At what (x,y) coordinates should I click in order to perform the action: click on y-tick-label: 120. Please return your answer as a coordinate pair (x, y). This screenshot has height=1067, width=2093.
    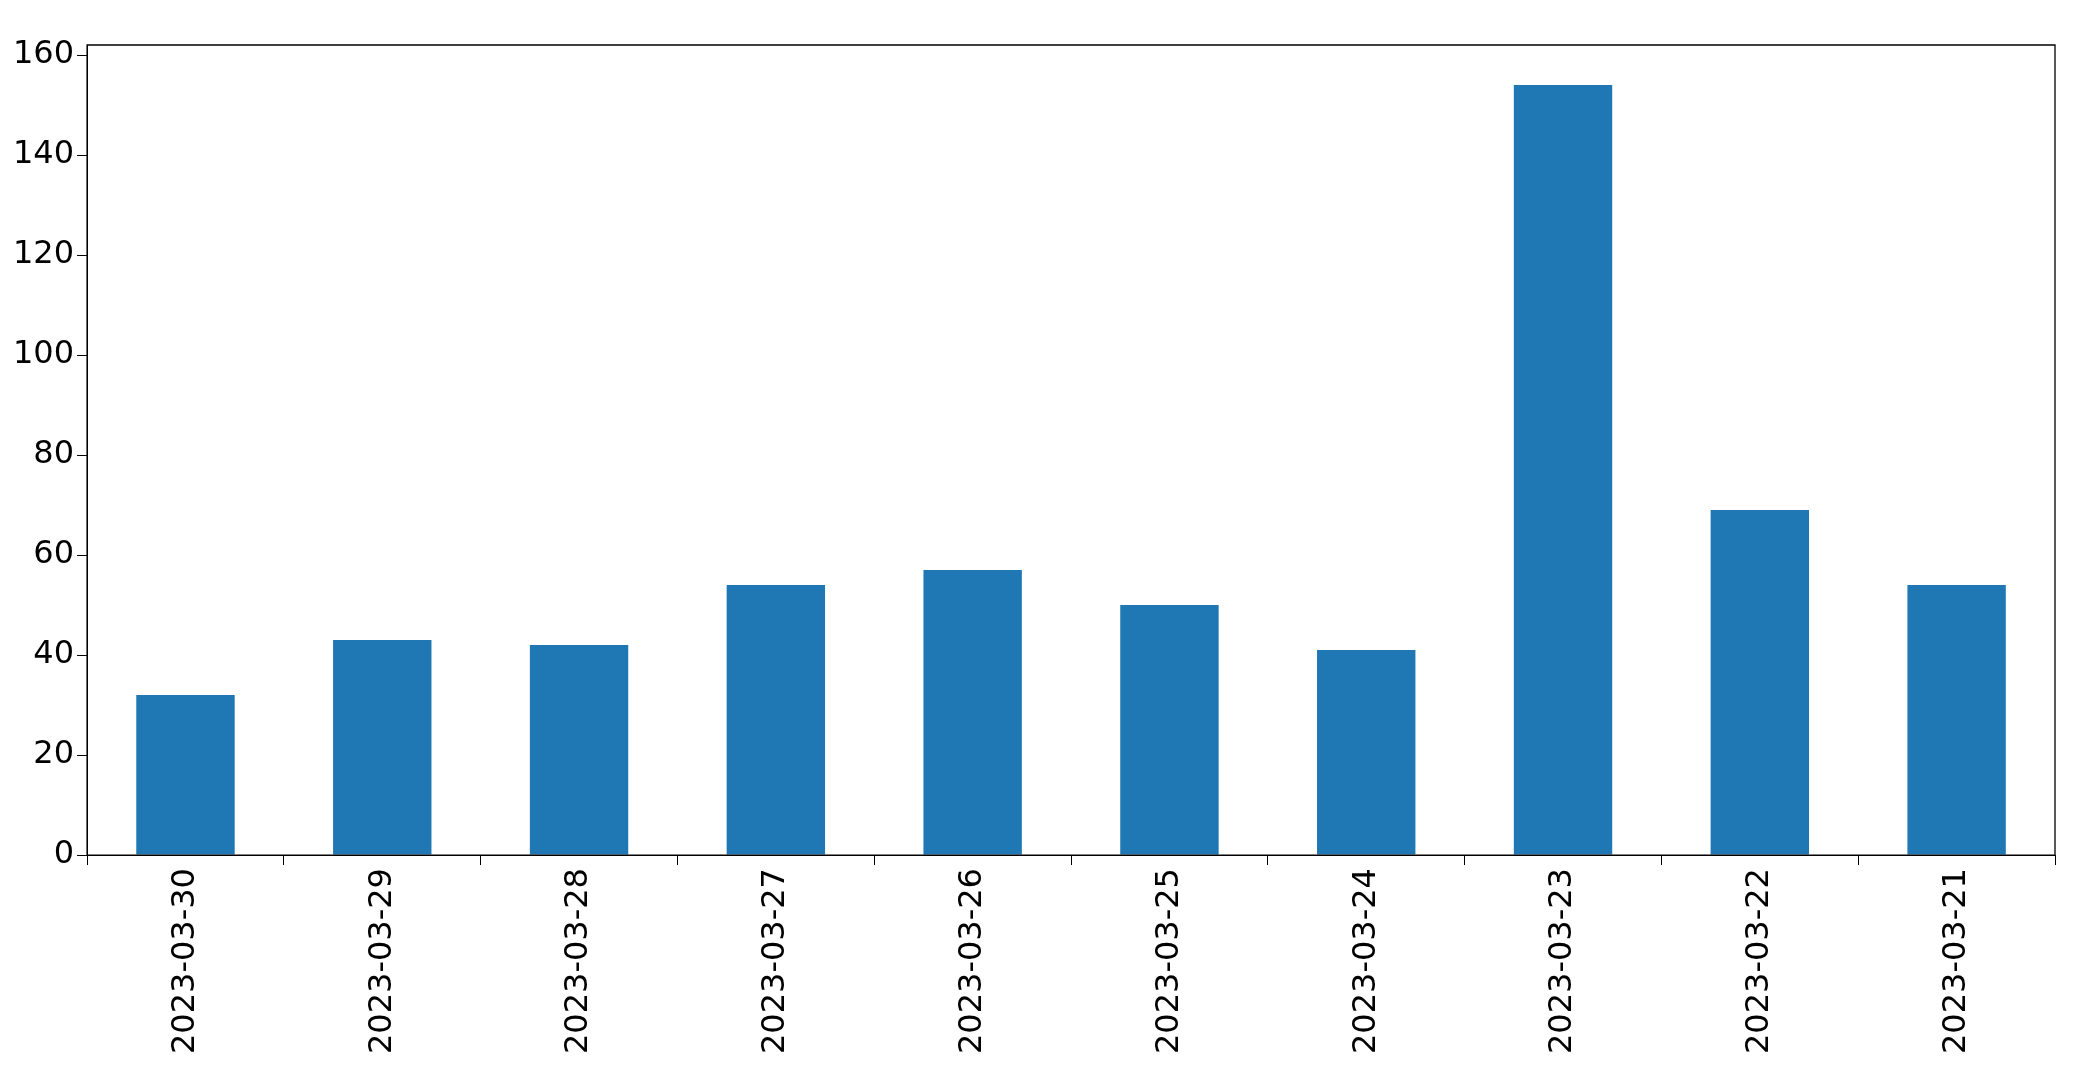
    Looking at the image, I should click on (44, 252).